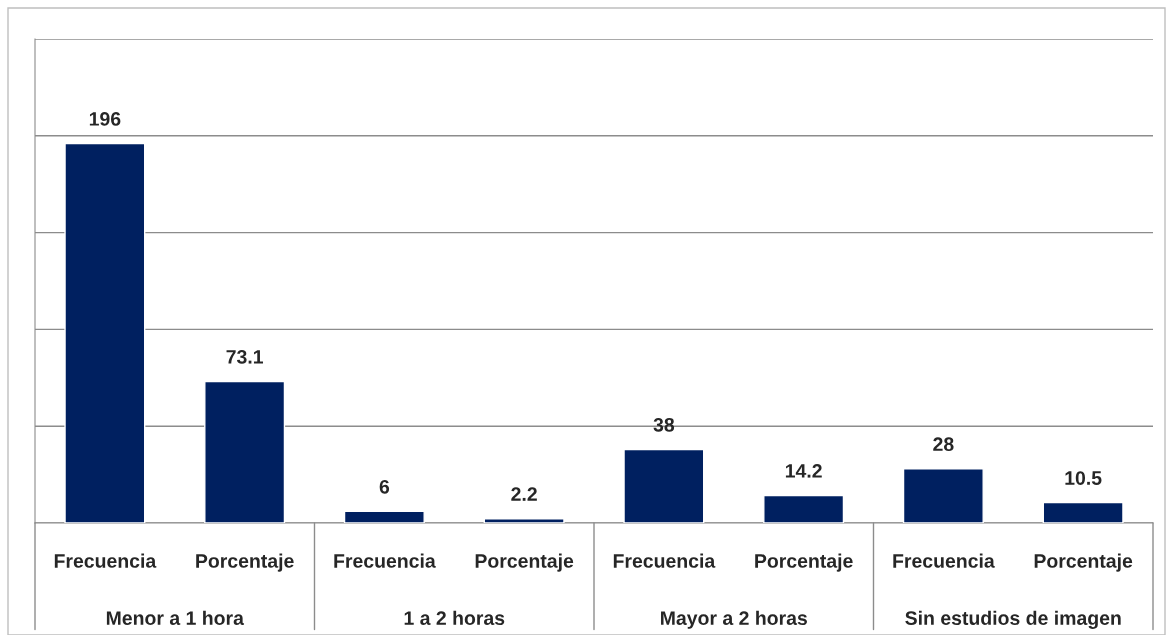  Describe the element at coordinates (524, 494) in the screenshot. I see `data-label: 2.2` at that location.